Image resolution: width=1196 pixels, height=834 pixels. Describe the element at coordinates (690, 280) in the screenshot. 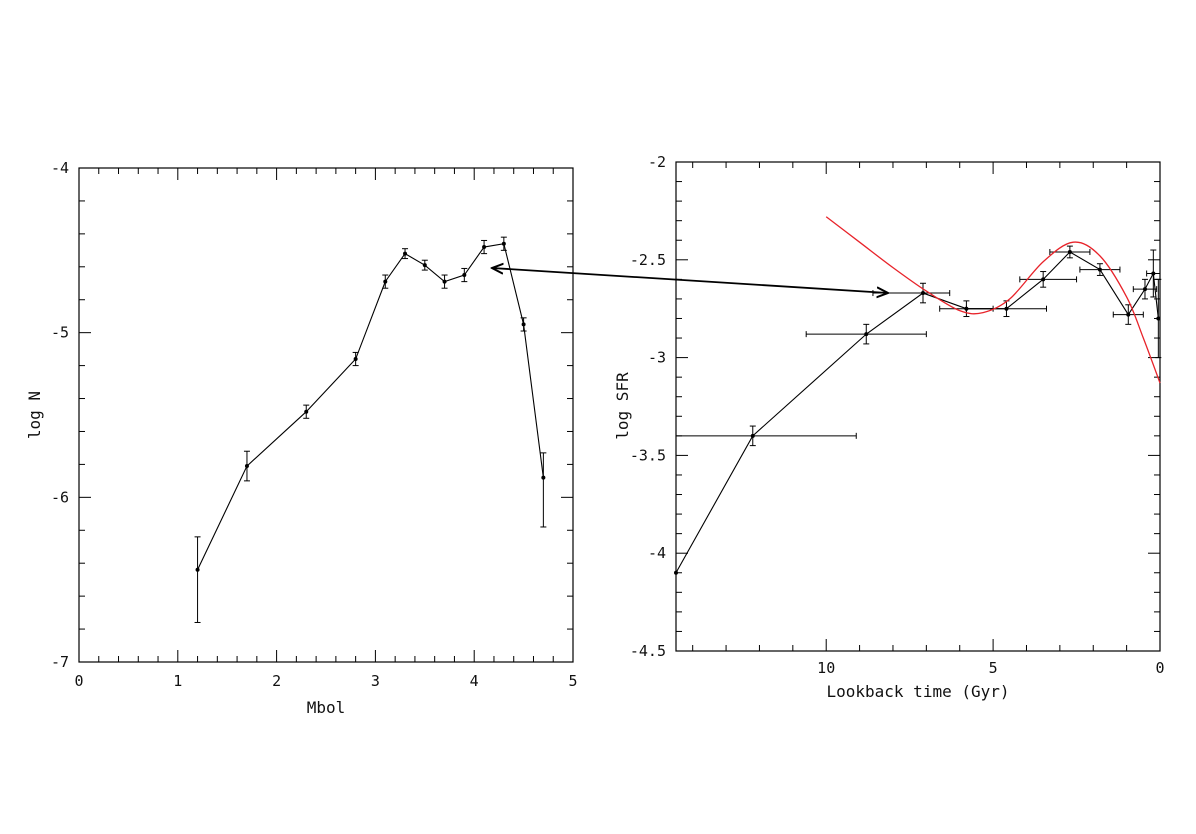

I see `connecting-double-arrow` at that location.